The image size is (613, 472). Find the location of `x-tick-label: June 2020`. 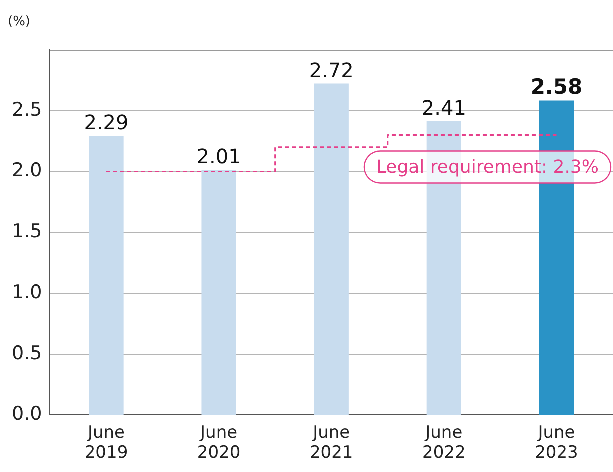

x-tick-label: June 2020 is located at coordinates (219, 443).